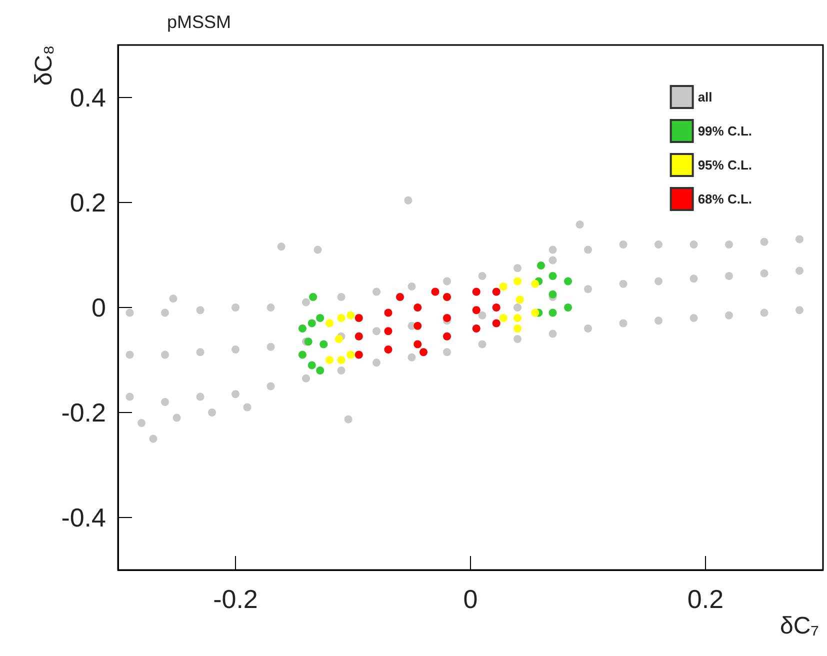  Describe the element at coordinates (470, 599) in the screenshot. I see `x-tick-label: 0` at that location.